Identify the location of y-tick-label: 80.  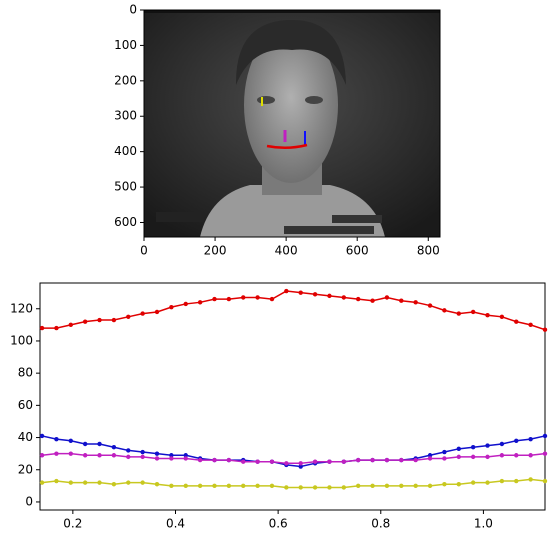
(25, 373).